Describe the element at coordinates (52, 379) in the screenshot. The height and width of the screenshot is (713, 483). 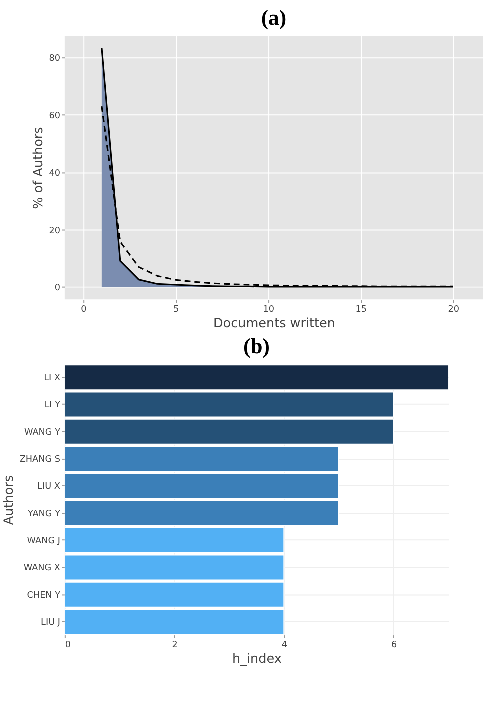
I see `y-tick-label: LI X` at that location.